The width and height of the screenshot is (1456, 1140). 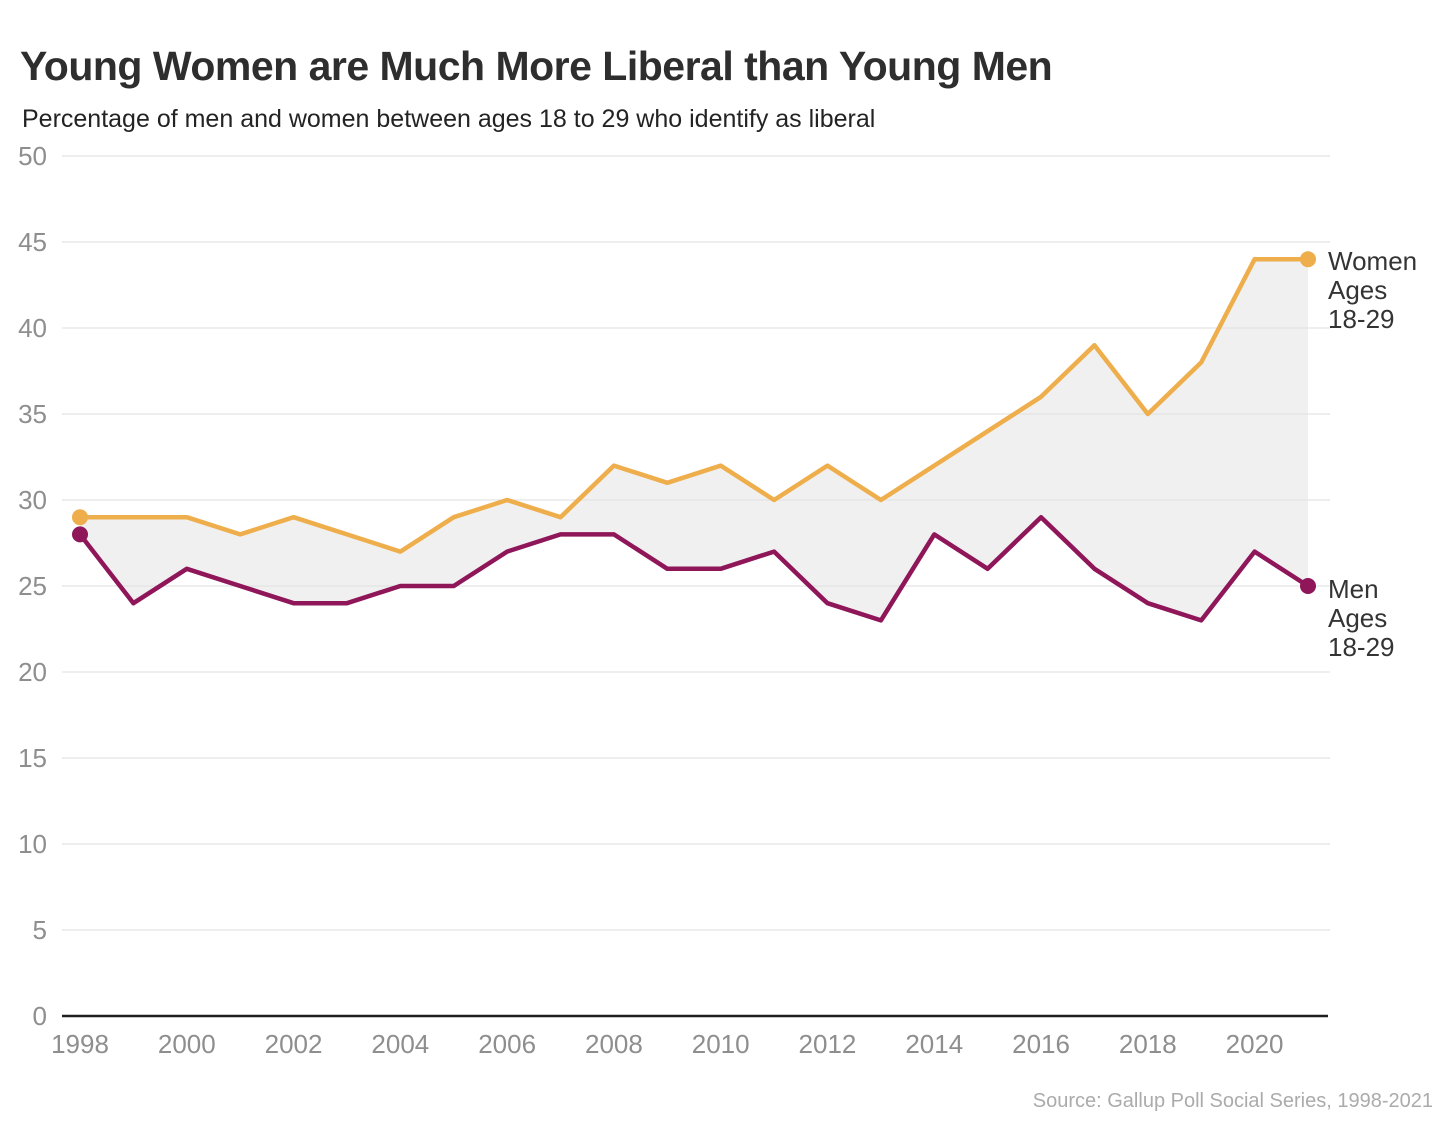 I want to click on x-tick-label: 2014, so click(x=934, y=1044).